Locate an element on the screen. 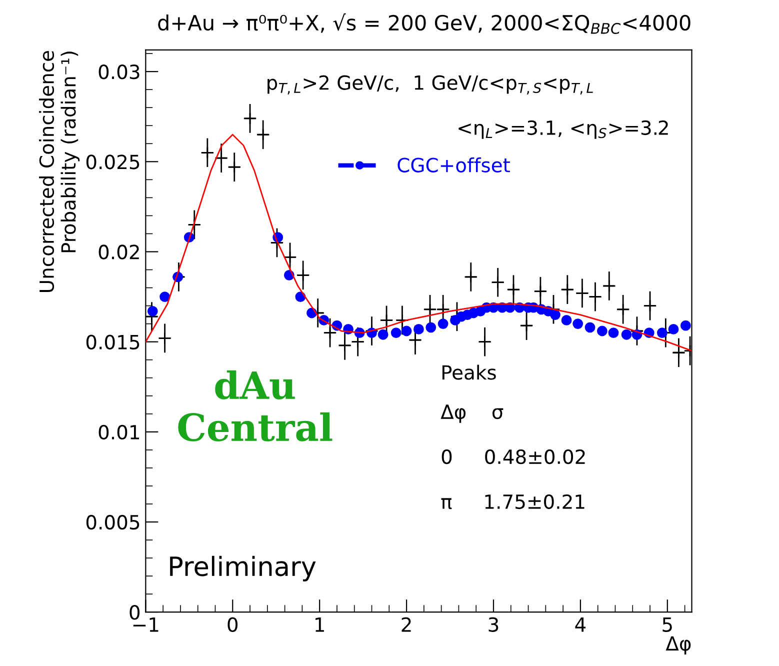 The height and width of the screenshot is (666, 779). x-tick-label: 4 is located at coordinates (580, 625).